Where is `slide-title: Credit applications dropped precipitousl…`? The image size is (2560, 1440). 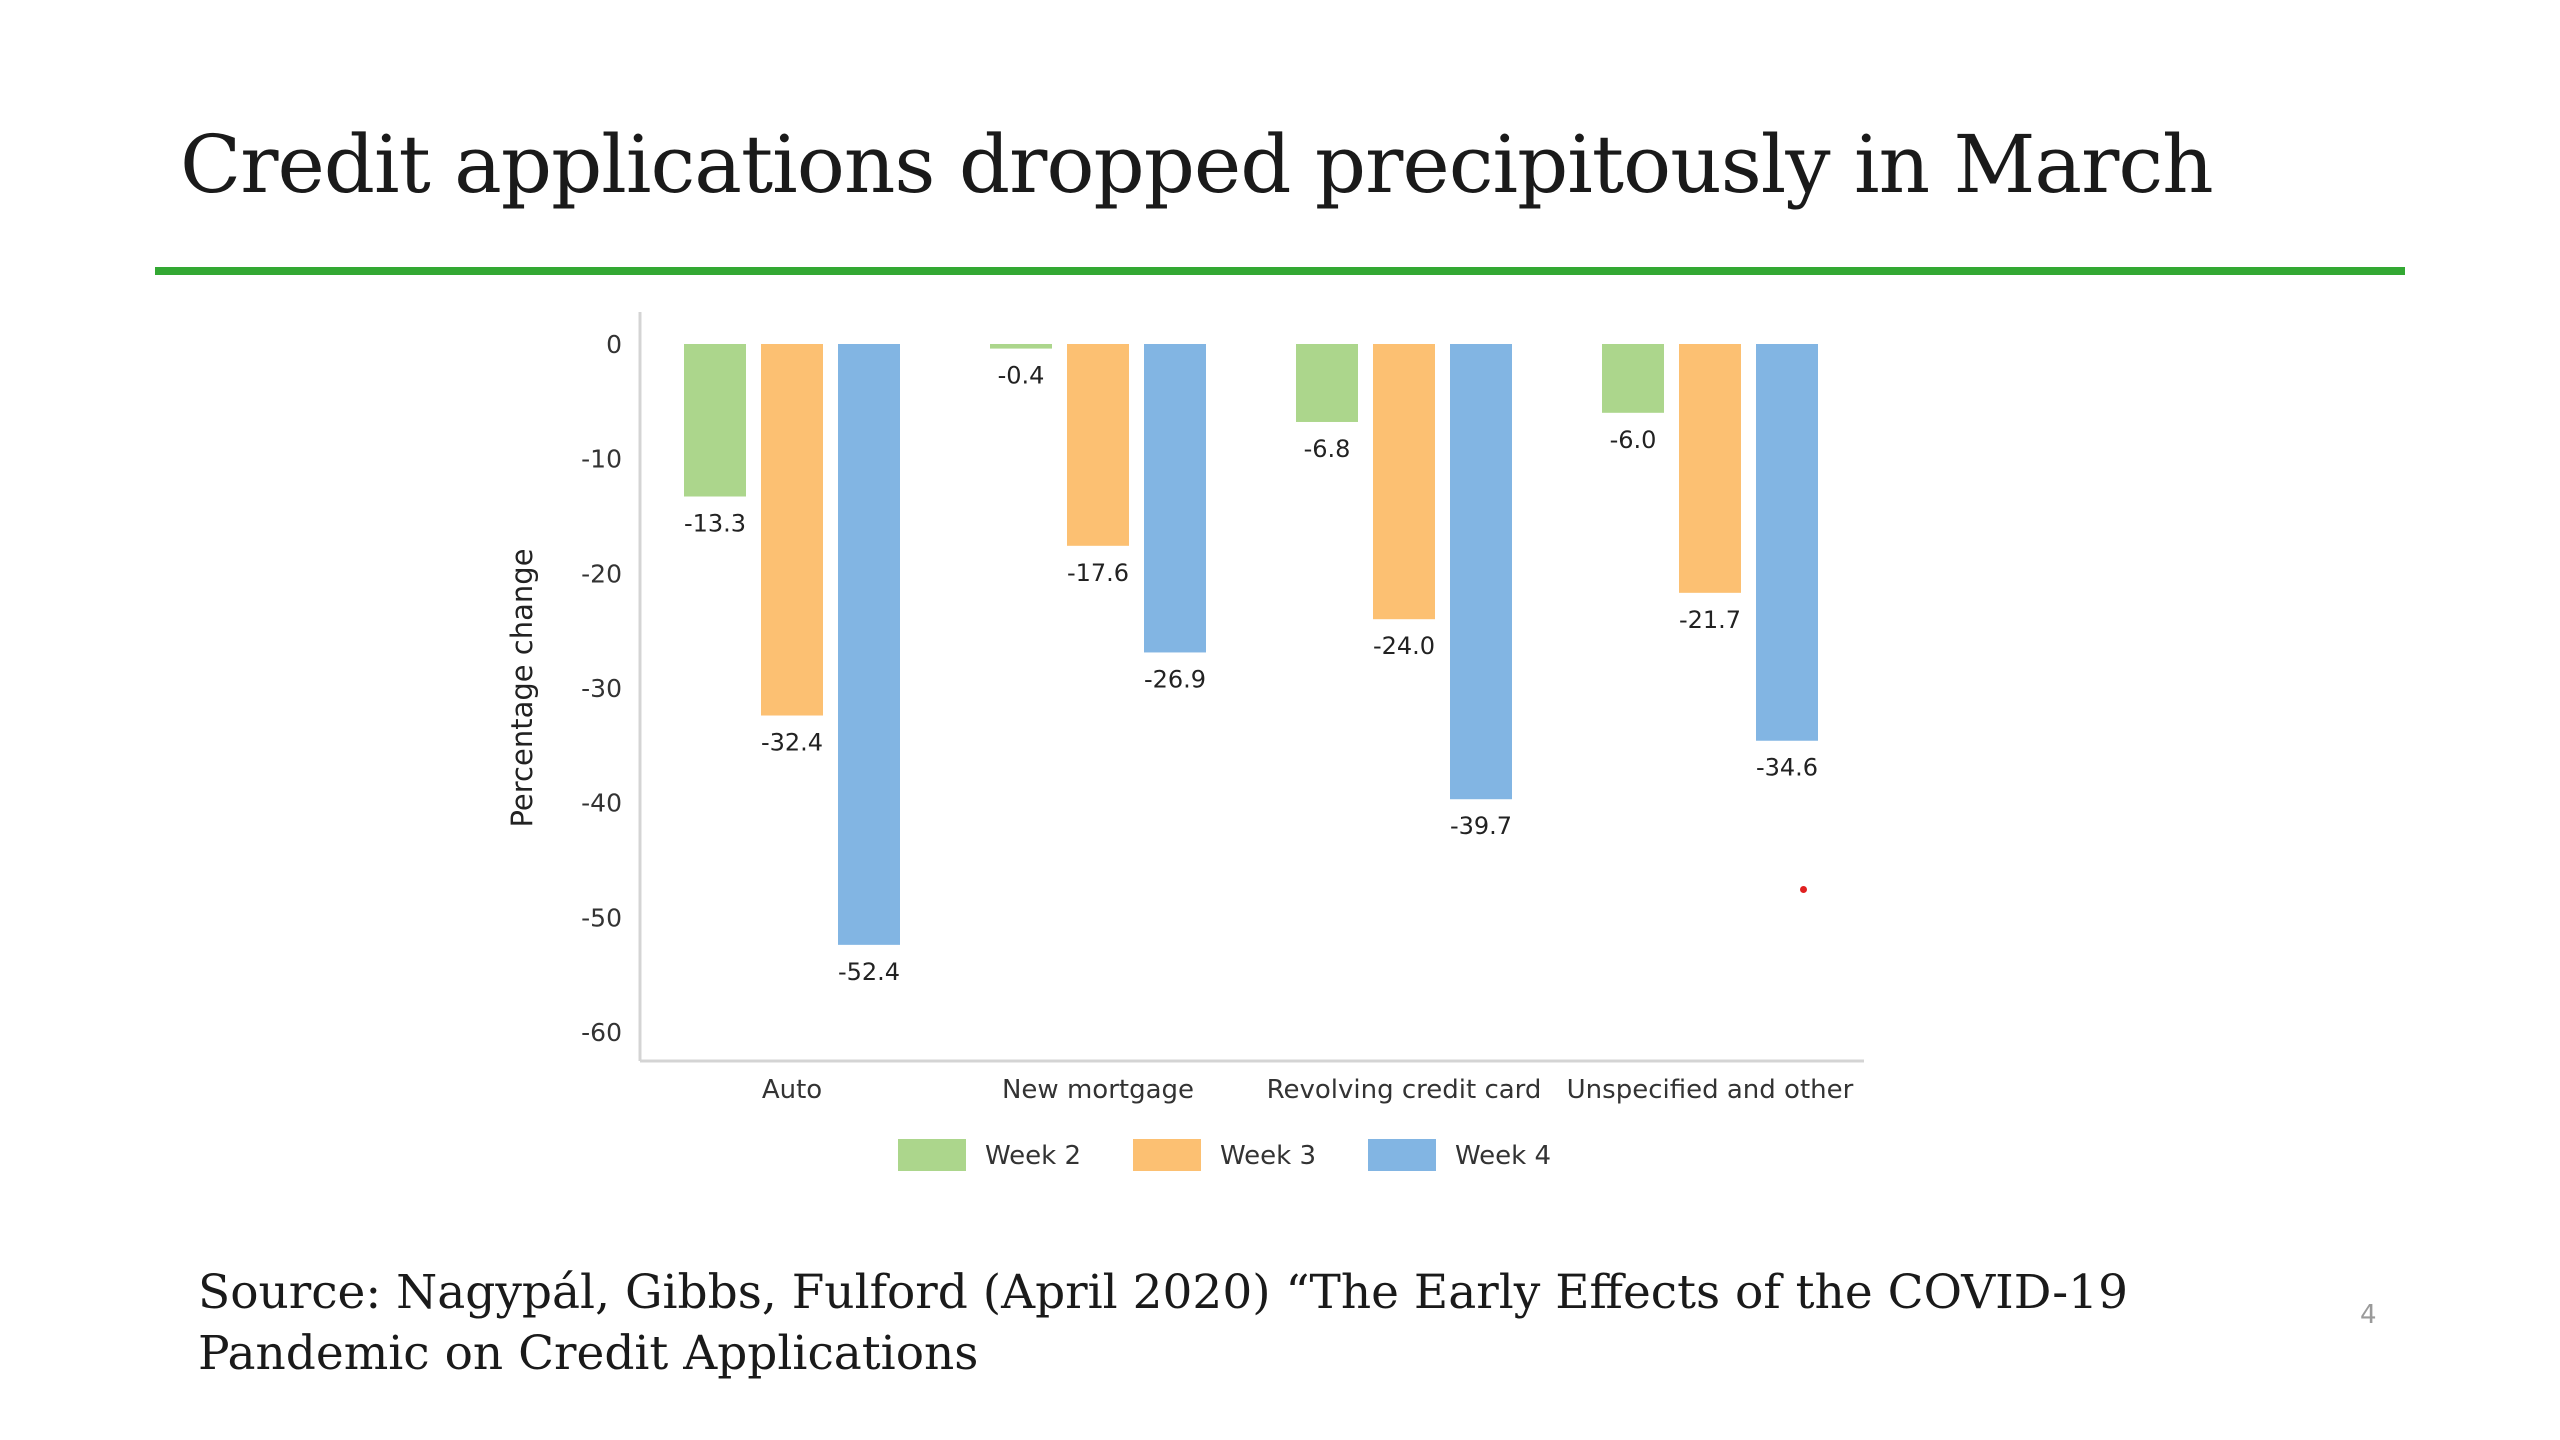
slide-title: Credit applications dropped precipitousl… is located at coordinates (1197, 164).